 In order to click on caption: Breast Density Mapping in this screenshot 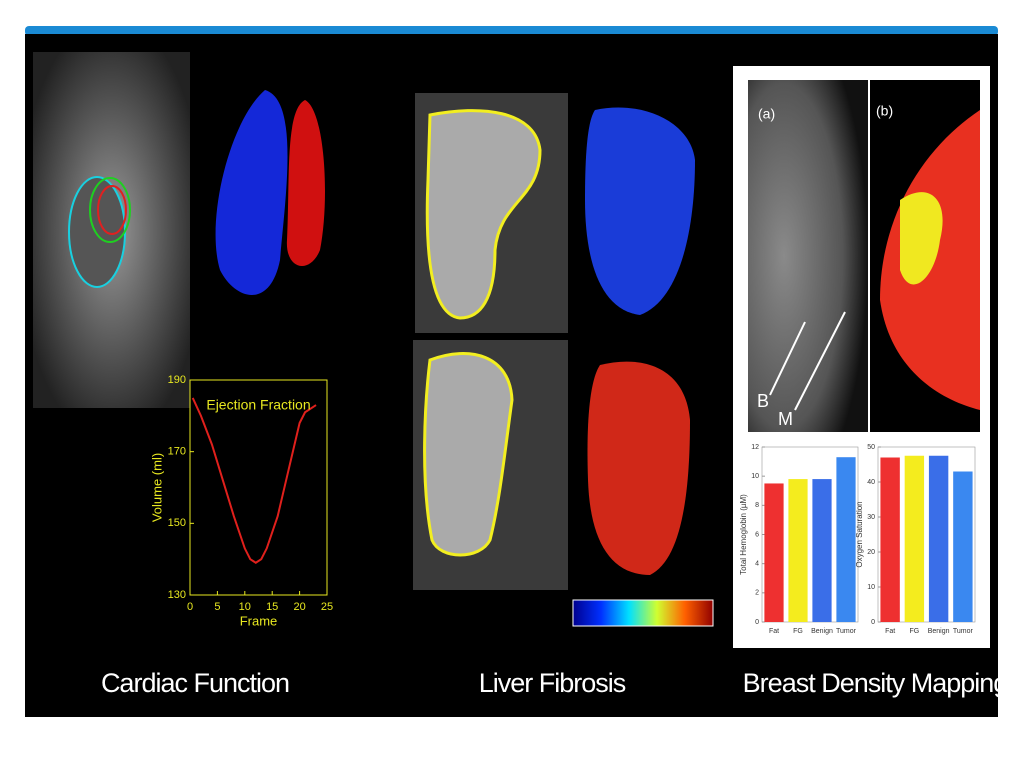, I will do `click(875, 683)`.